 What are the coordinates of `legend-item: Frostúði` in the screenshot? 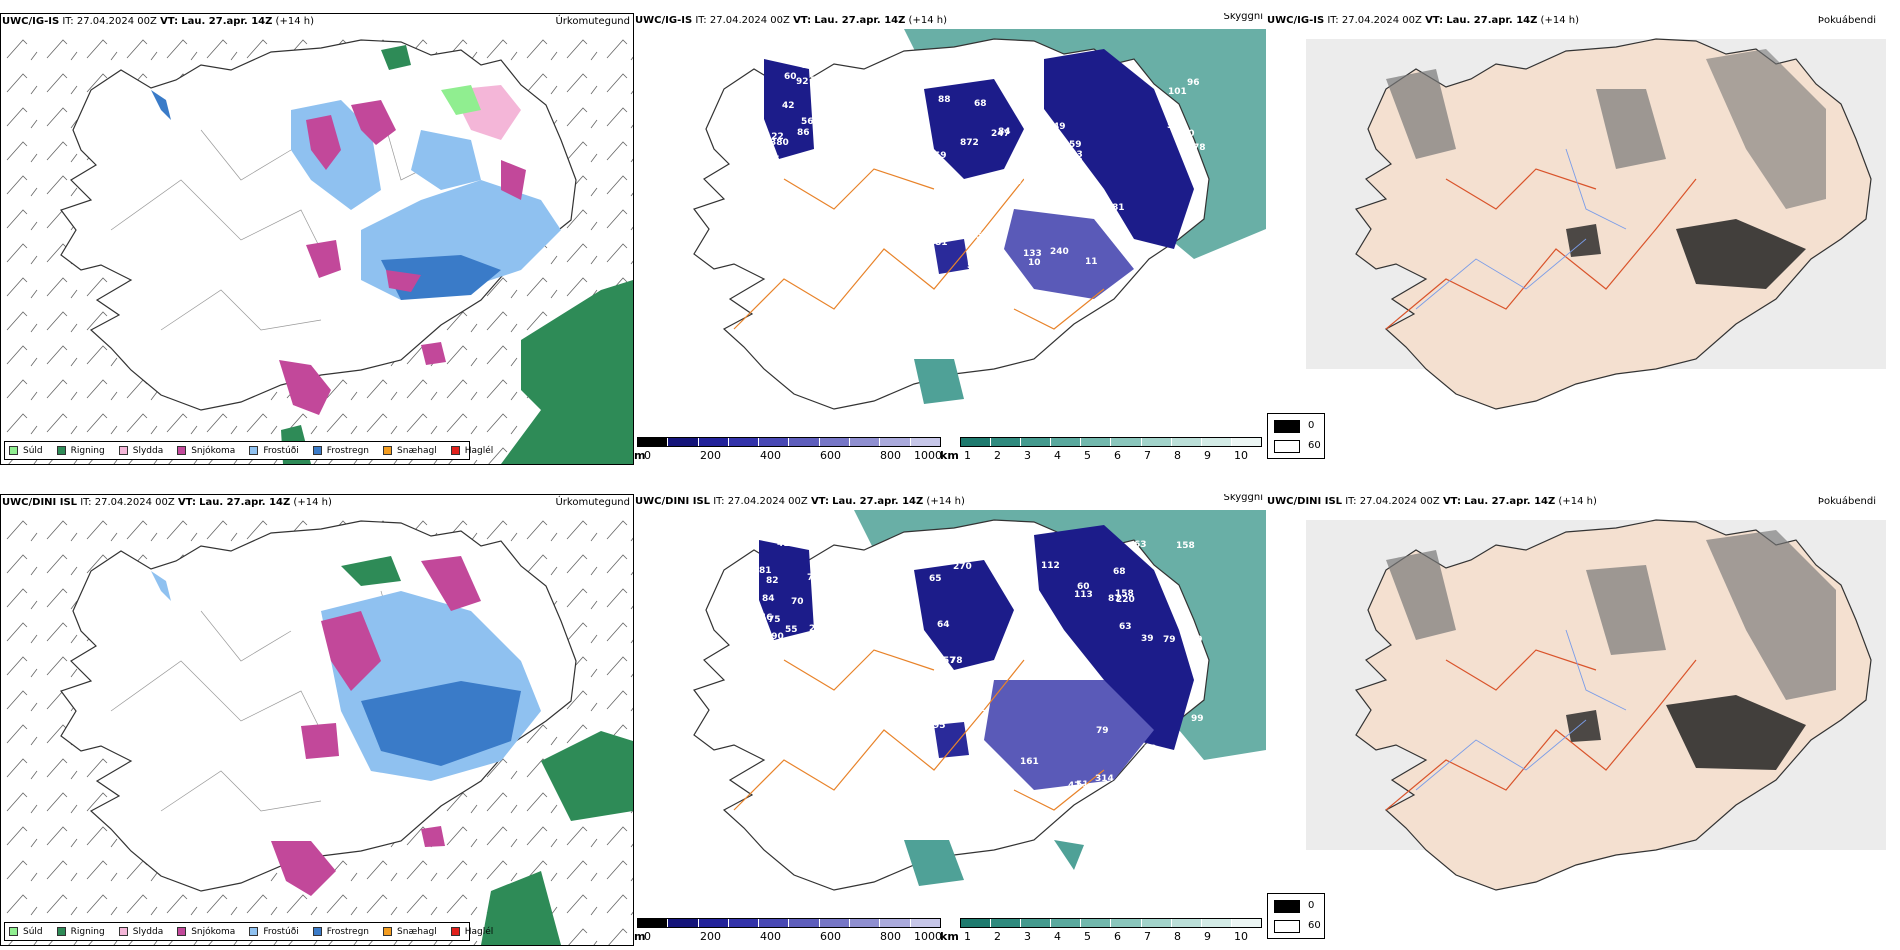 It's located at (274, 932).